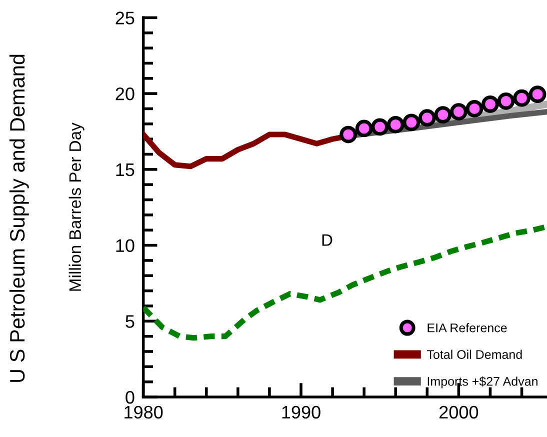 The height and width of the screenshot is (437, 547). What do you see at coordinates (125, 170) in the screenshot?
I see `y-tick-label: 15` at bounding box center [125, 170].